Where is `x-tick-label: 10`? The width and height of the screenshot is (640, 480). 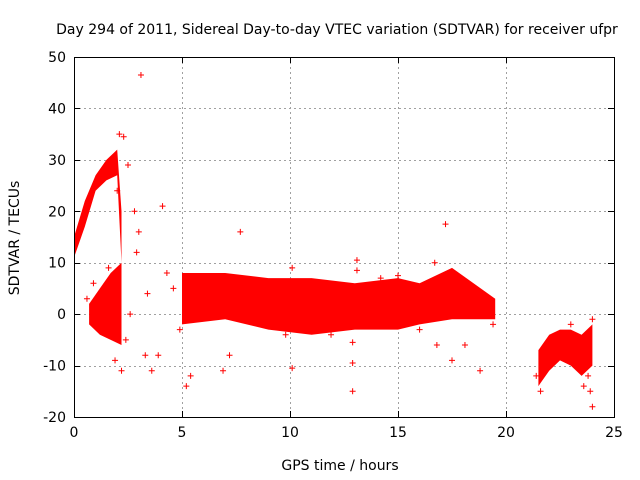 x-tick-label: 10 is located at coordinates (290, 433).